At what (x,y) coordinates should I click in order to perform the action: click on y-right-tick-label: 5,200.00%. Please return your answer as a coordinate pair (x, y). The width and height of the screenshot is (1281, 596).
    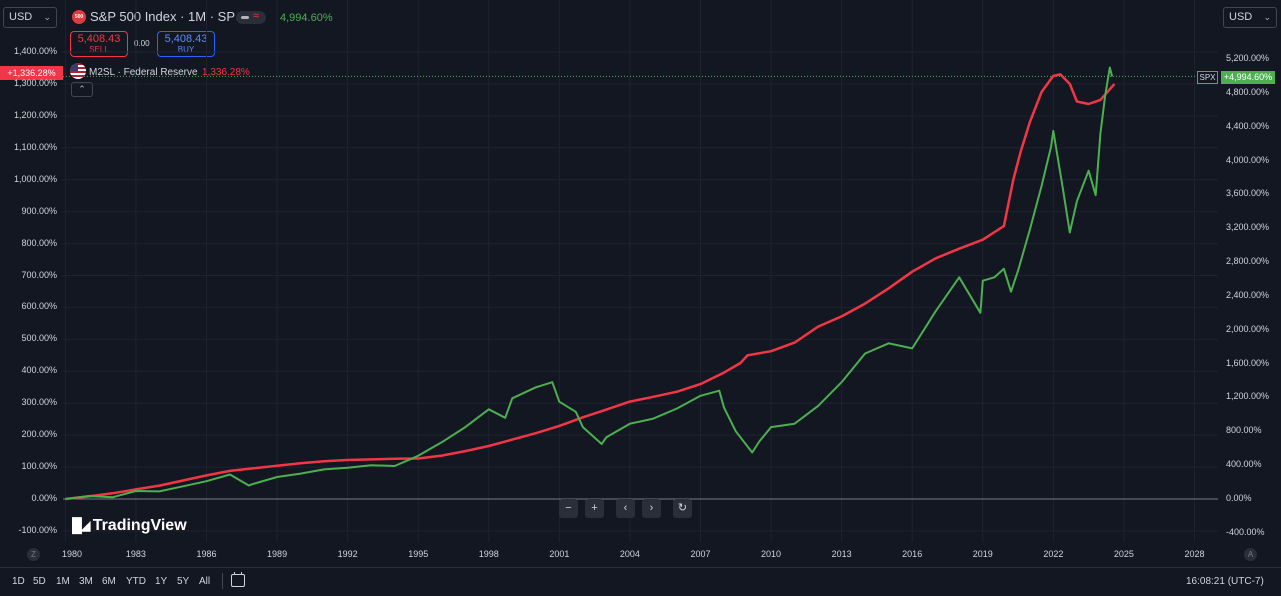
    Looking at the image, I should click on (1248, 58).